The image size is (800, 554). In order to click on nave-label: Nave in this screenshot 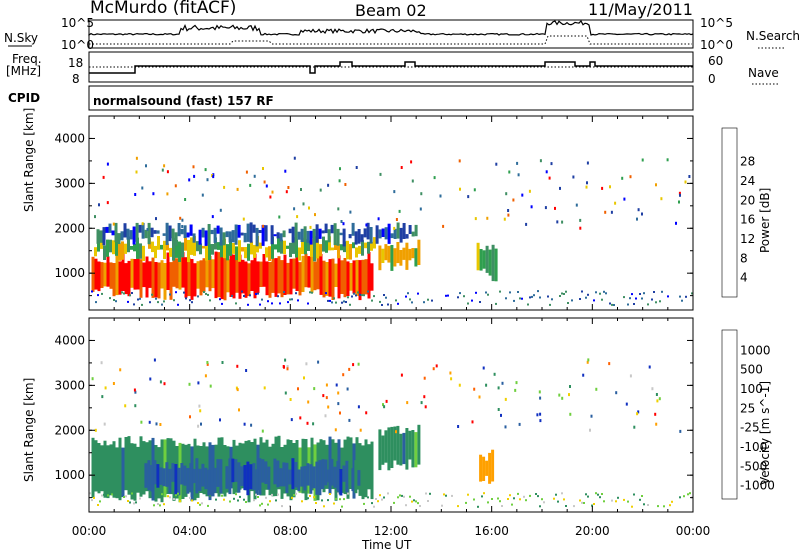, I will do `click(763, 73)`.